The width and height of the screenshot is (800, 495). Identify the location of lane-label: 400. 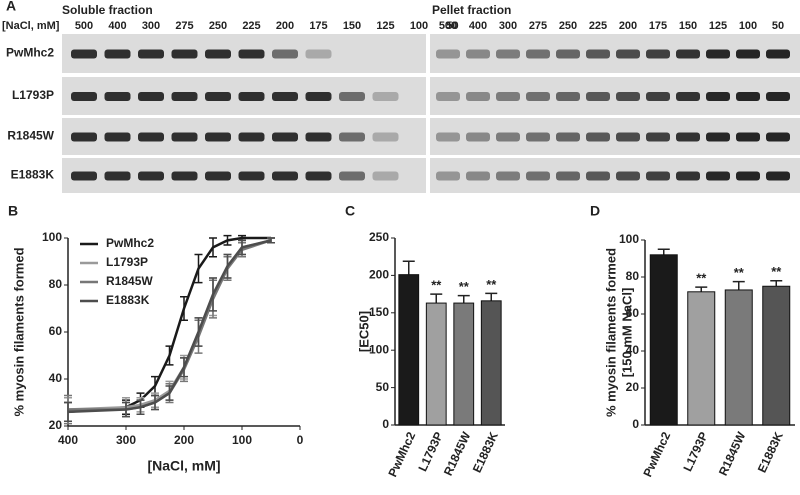
(117, 26).